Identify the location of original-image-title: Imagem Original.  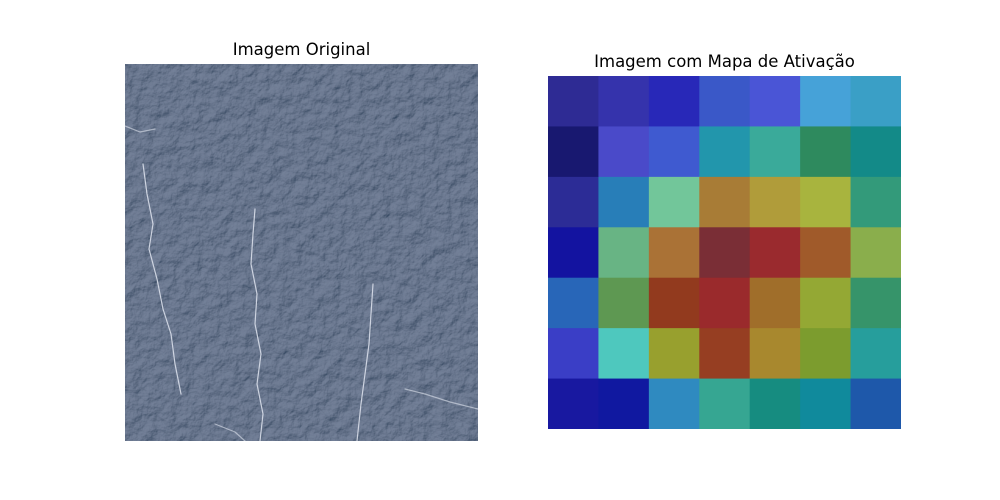
(301, 49).